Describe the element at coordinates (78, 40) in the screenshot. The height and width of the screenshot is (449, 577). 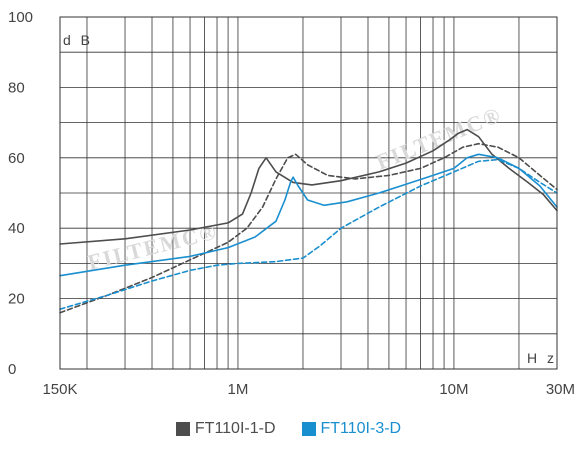
I see `y-unit-label: d B` at that location.